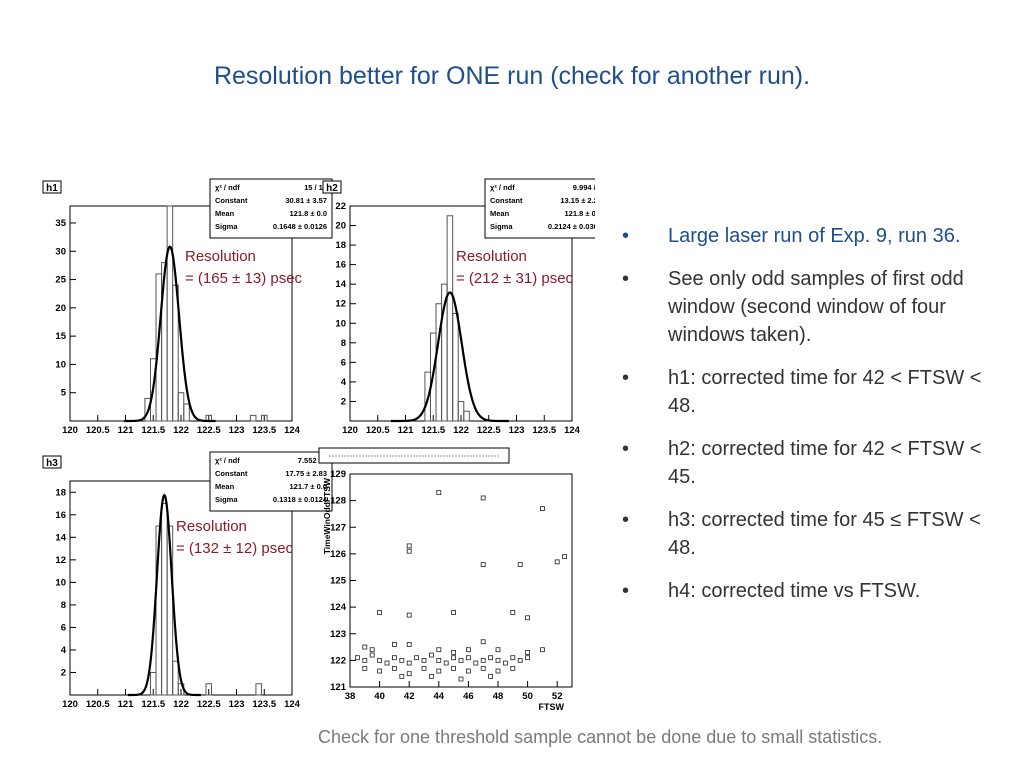  I want to click on x-tick-label: 121, so click(406, 430).